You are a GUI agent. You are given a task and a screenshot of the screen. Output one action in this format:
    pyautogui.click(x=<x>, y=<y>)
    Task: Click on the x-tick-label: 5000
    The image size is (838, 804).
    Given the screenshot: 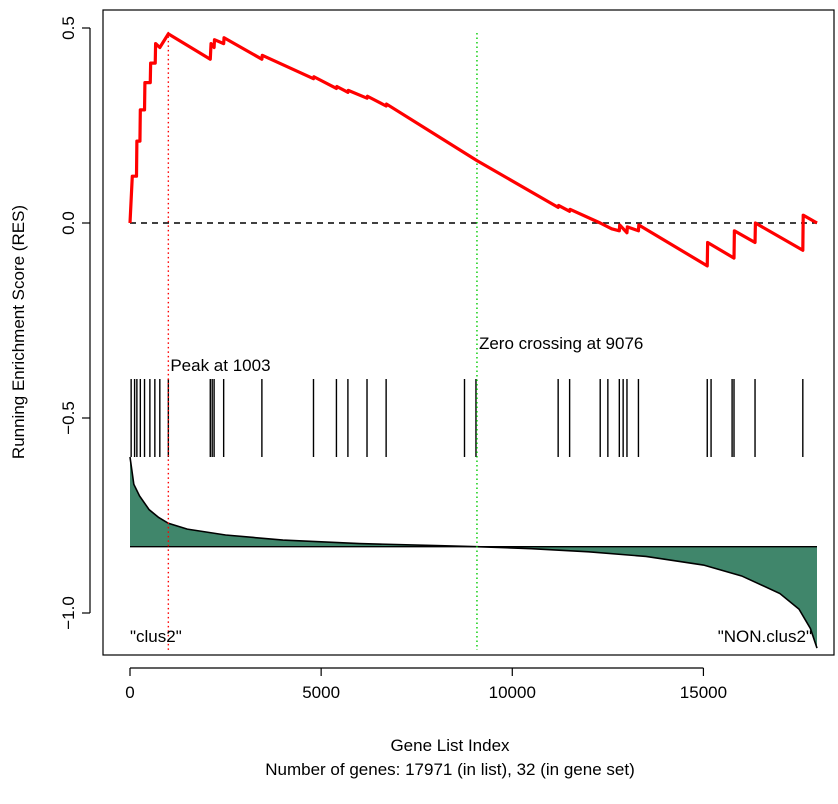 What is the action you would take?
    pyautogui.click(x=321, y=692)
    